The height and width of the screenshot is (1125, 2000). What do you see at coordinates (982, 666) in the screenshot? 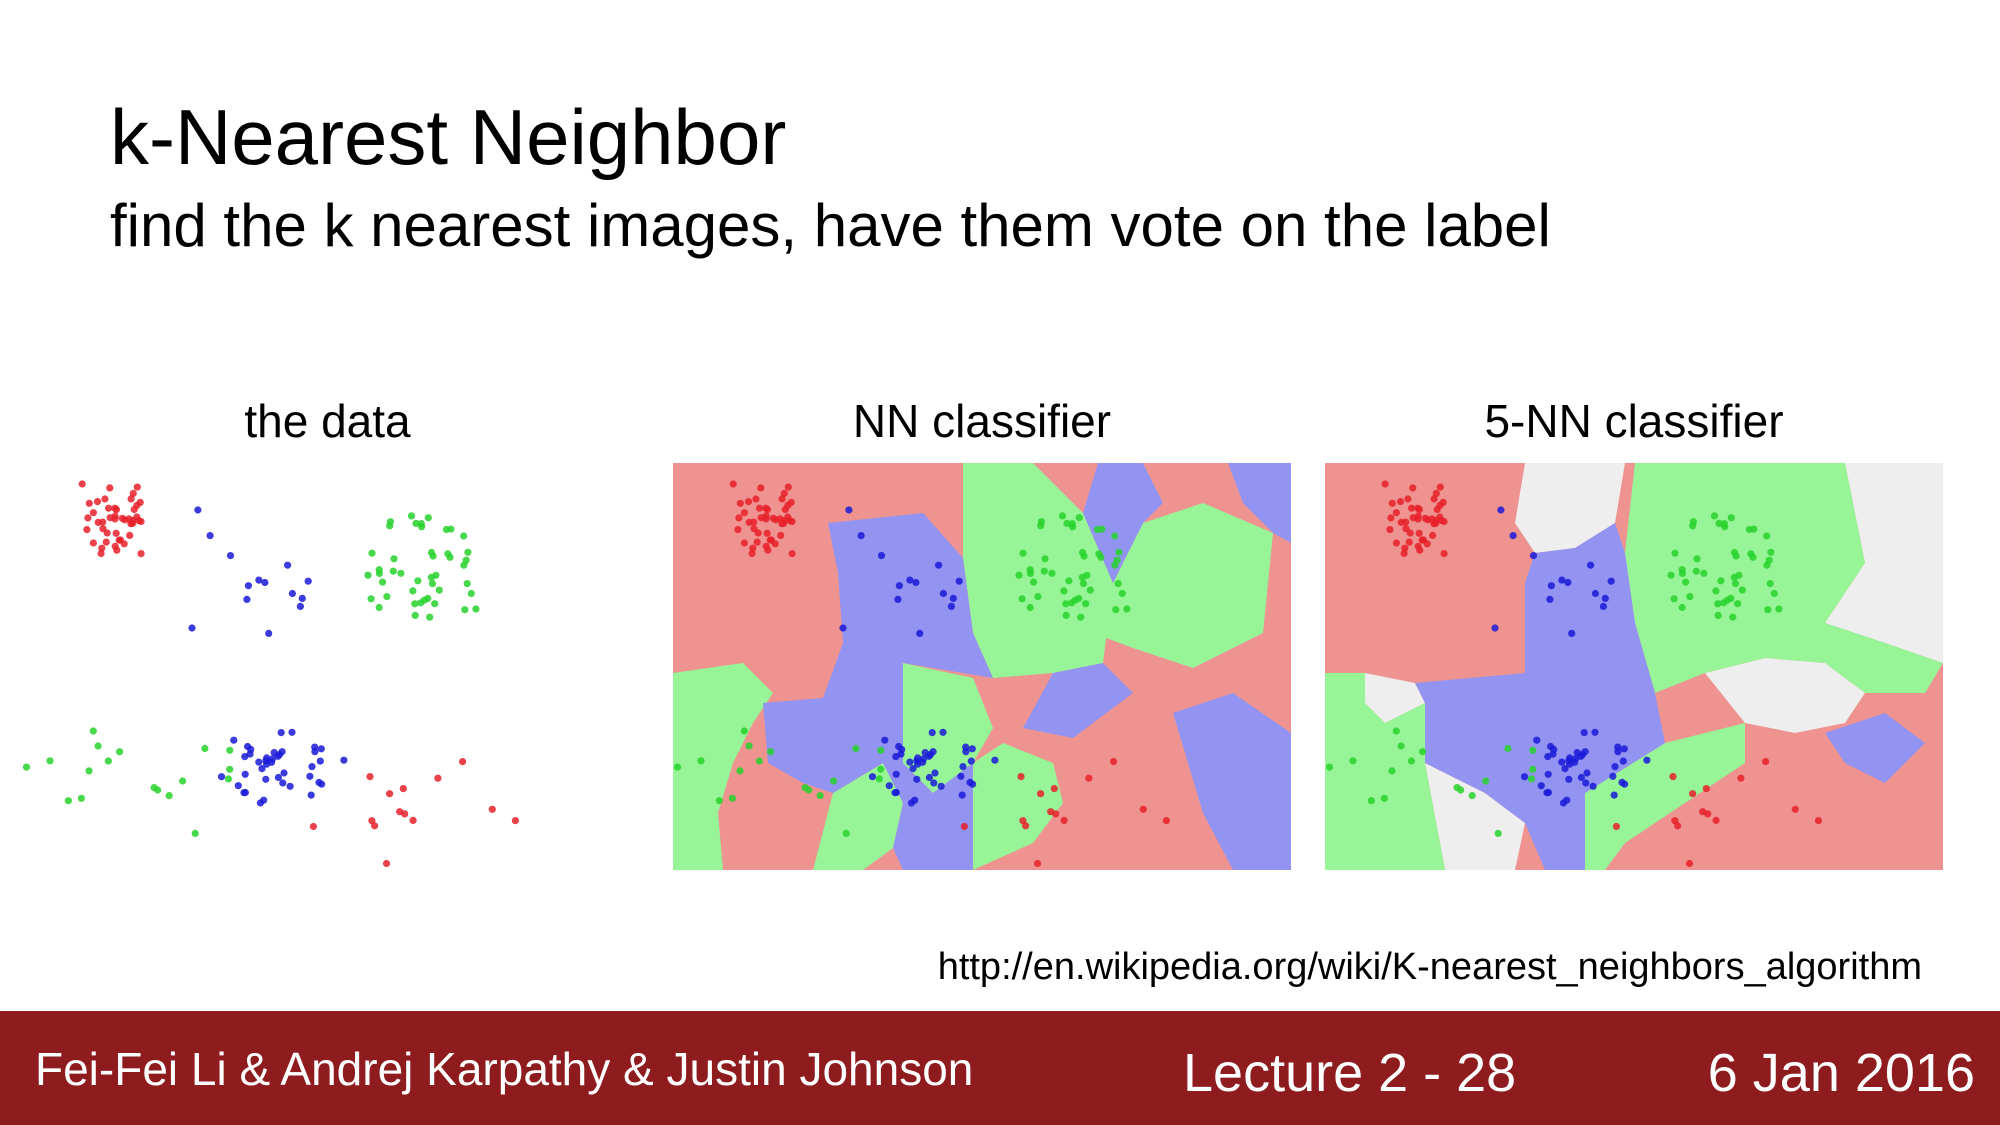
I see `nn-classifier-svg` at bounding box center [982, 666].